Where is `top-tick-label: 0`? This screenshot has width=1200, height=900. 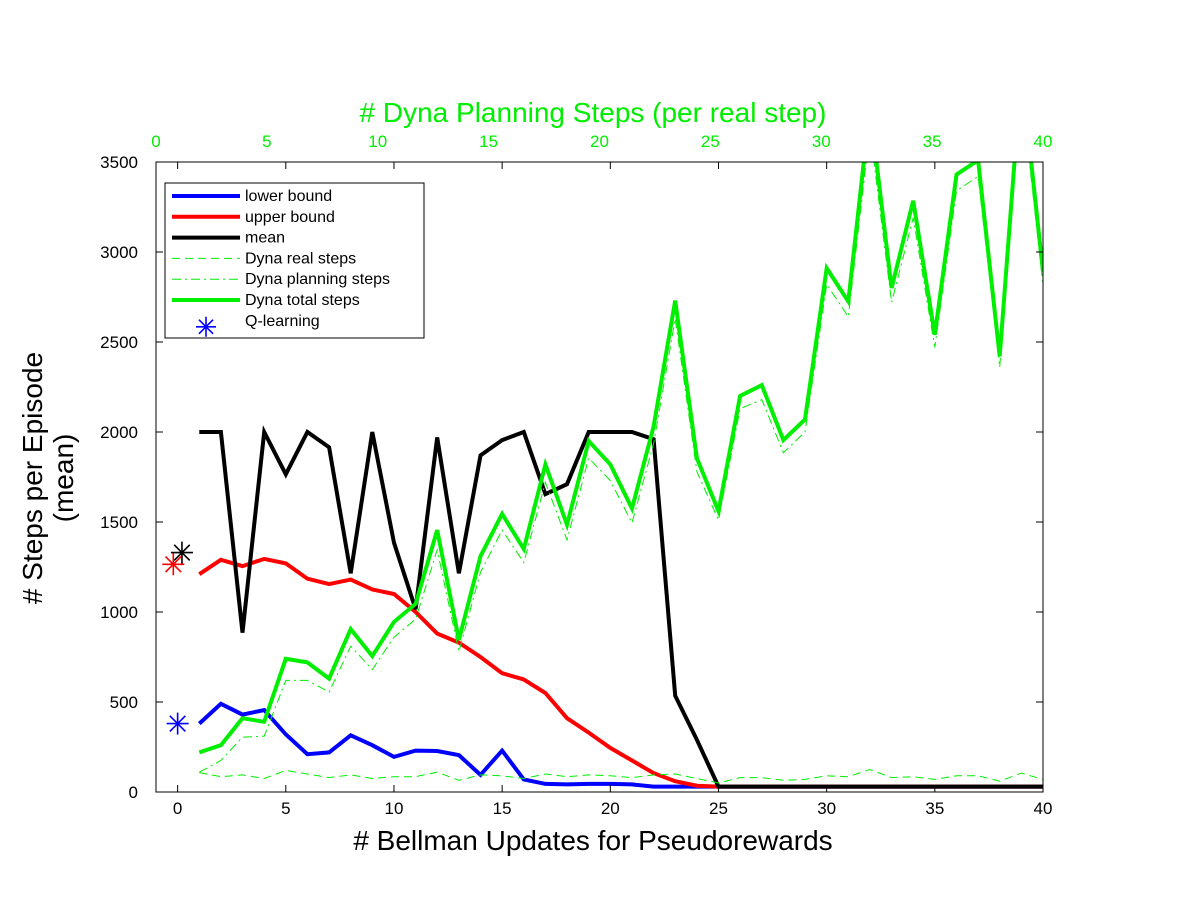
top-tick-label: 0 is located at coordinates (155, 141).